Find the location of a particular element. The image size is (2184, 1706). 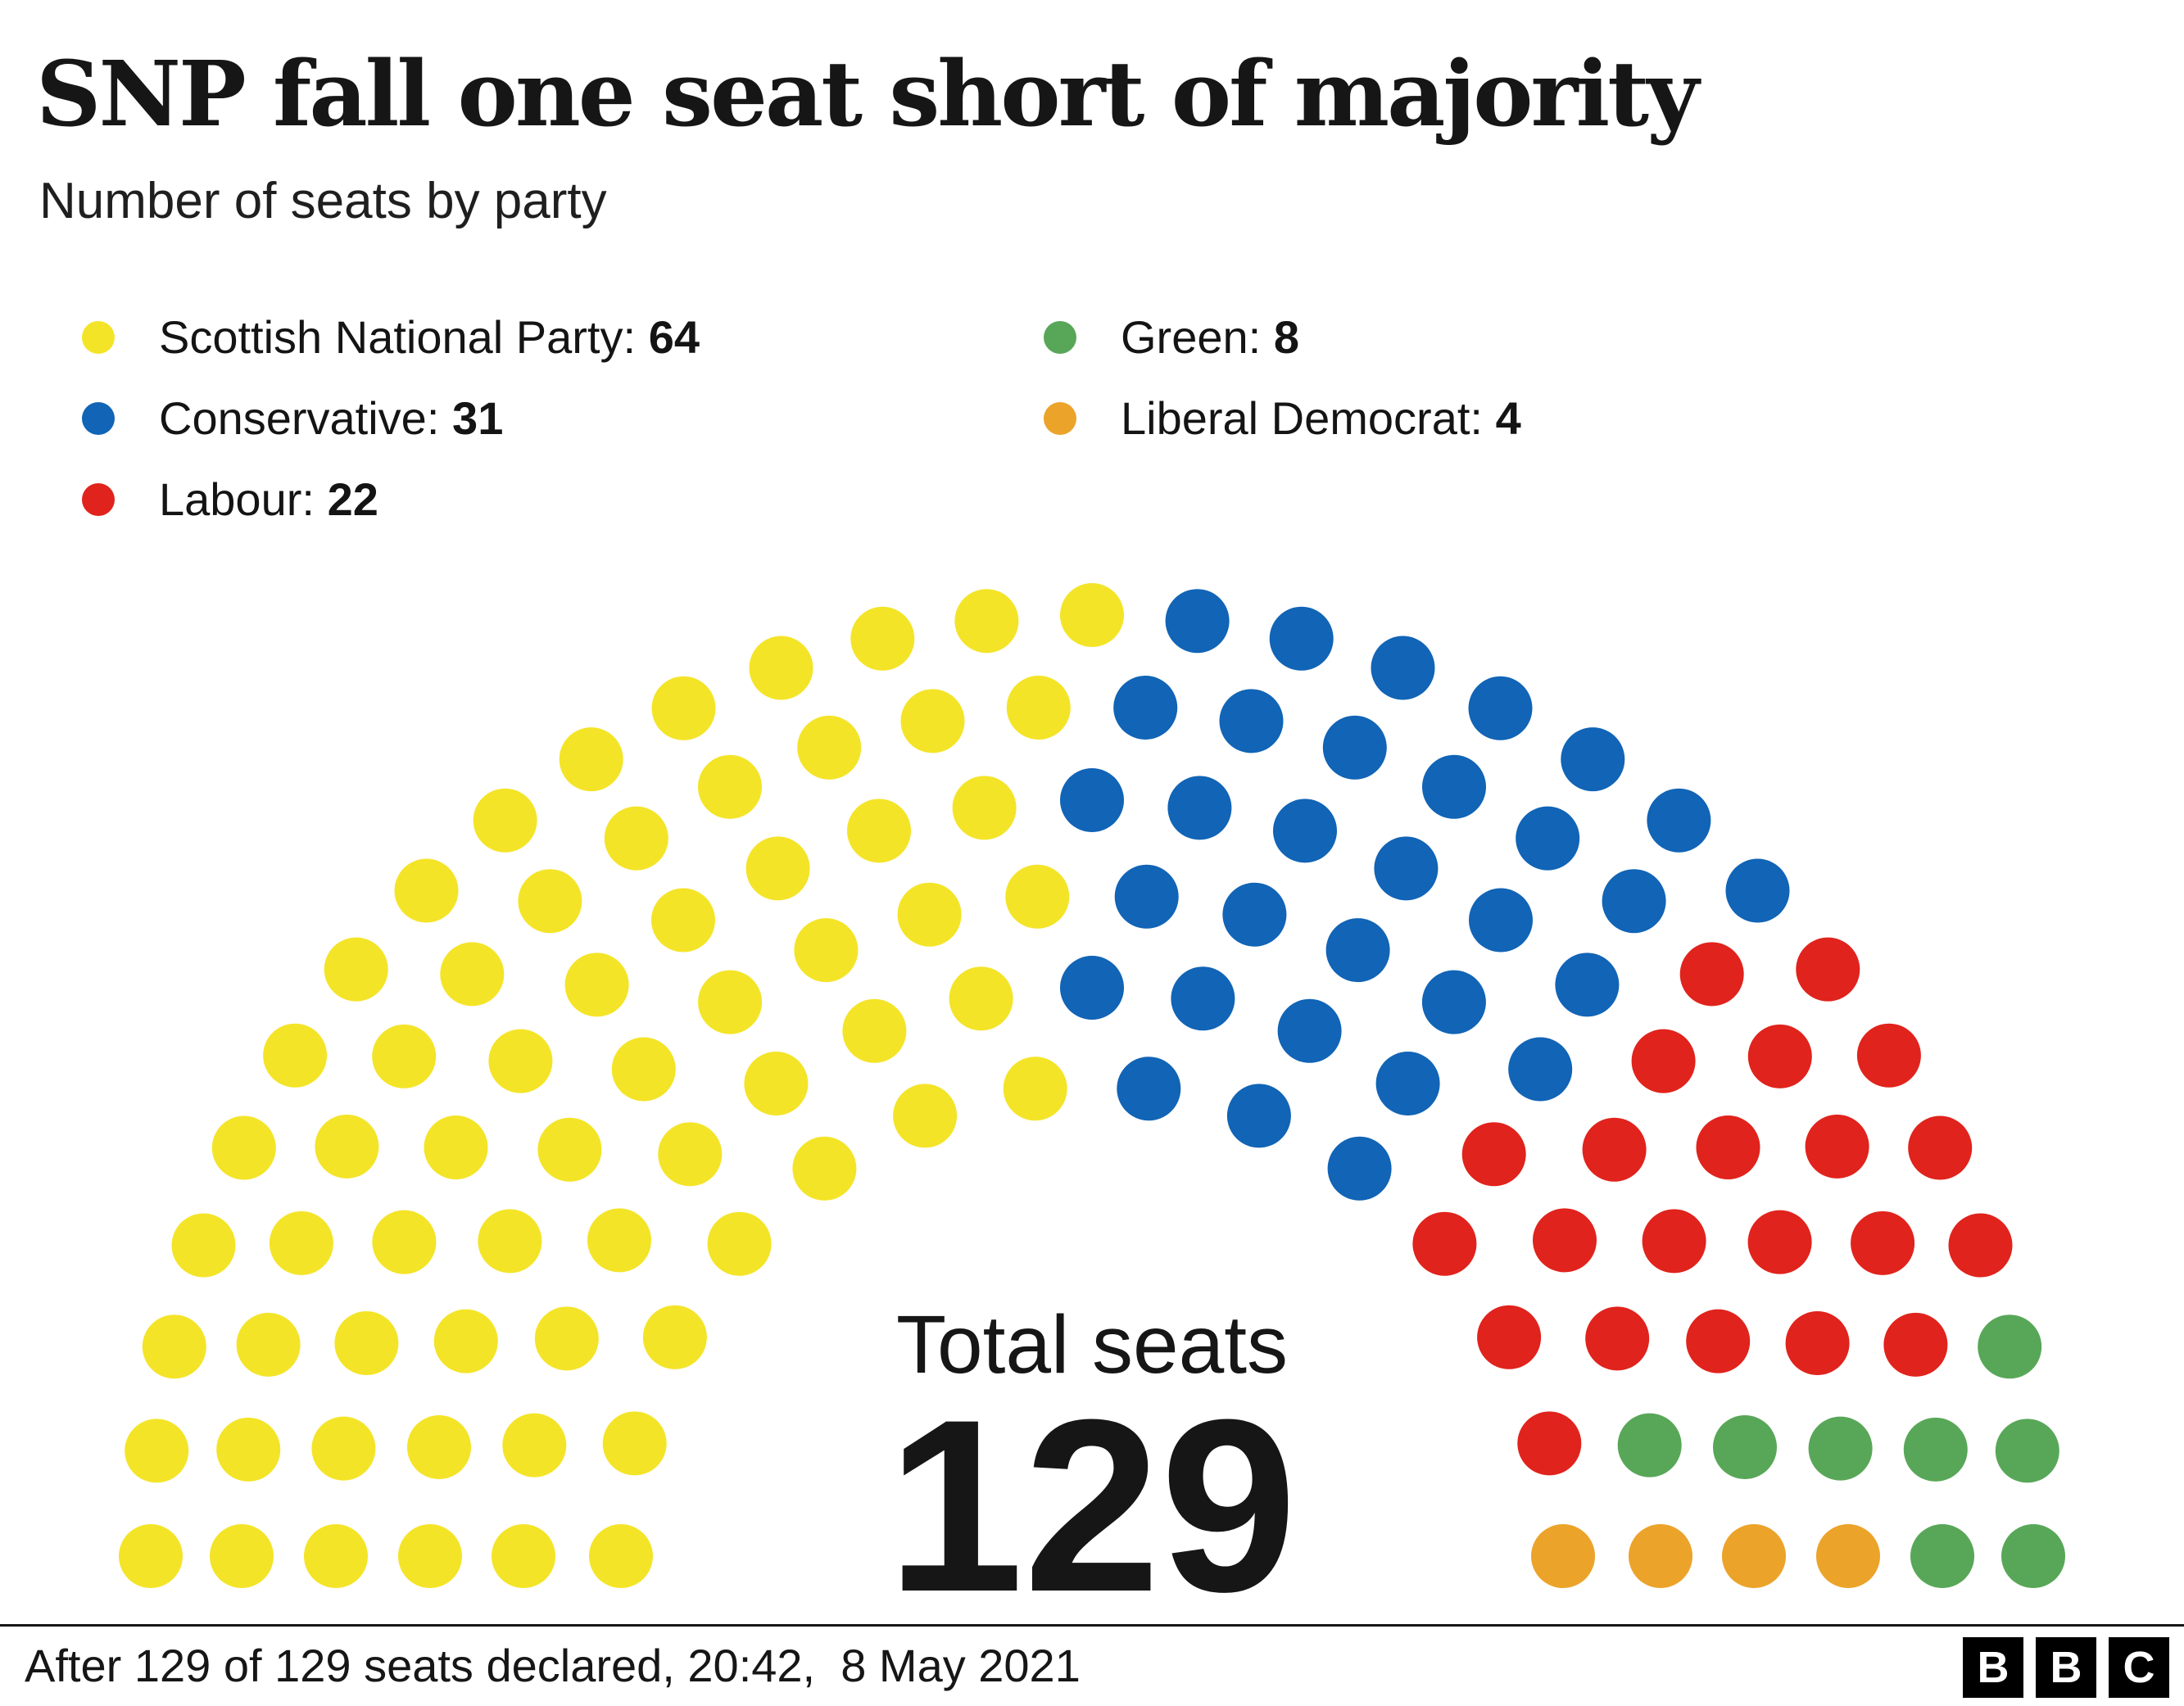

libdem-color-dot-icon is located at coordinates (1060, 418).